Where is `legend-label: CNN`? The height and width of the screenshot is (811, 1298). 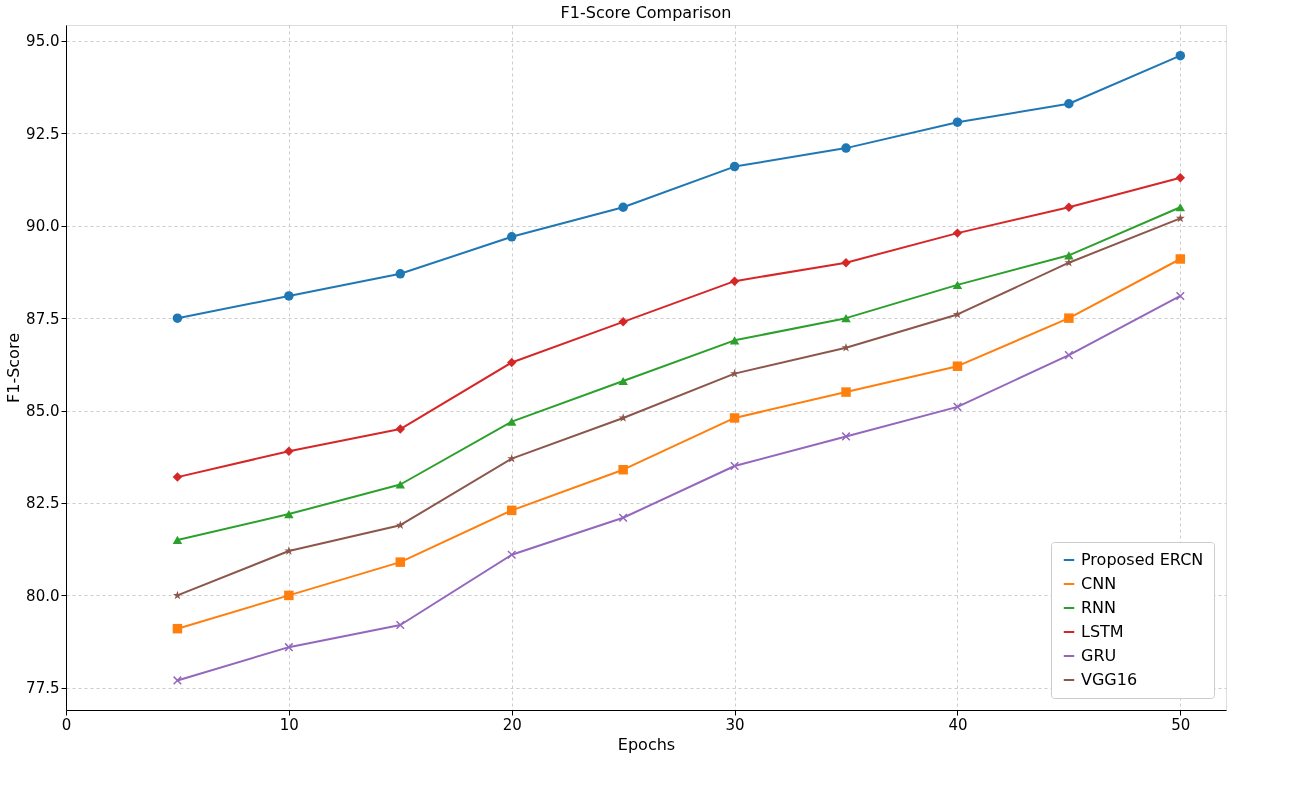
legend-label: CNN is located at coordinates (1099, 583).